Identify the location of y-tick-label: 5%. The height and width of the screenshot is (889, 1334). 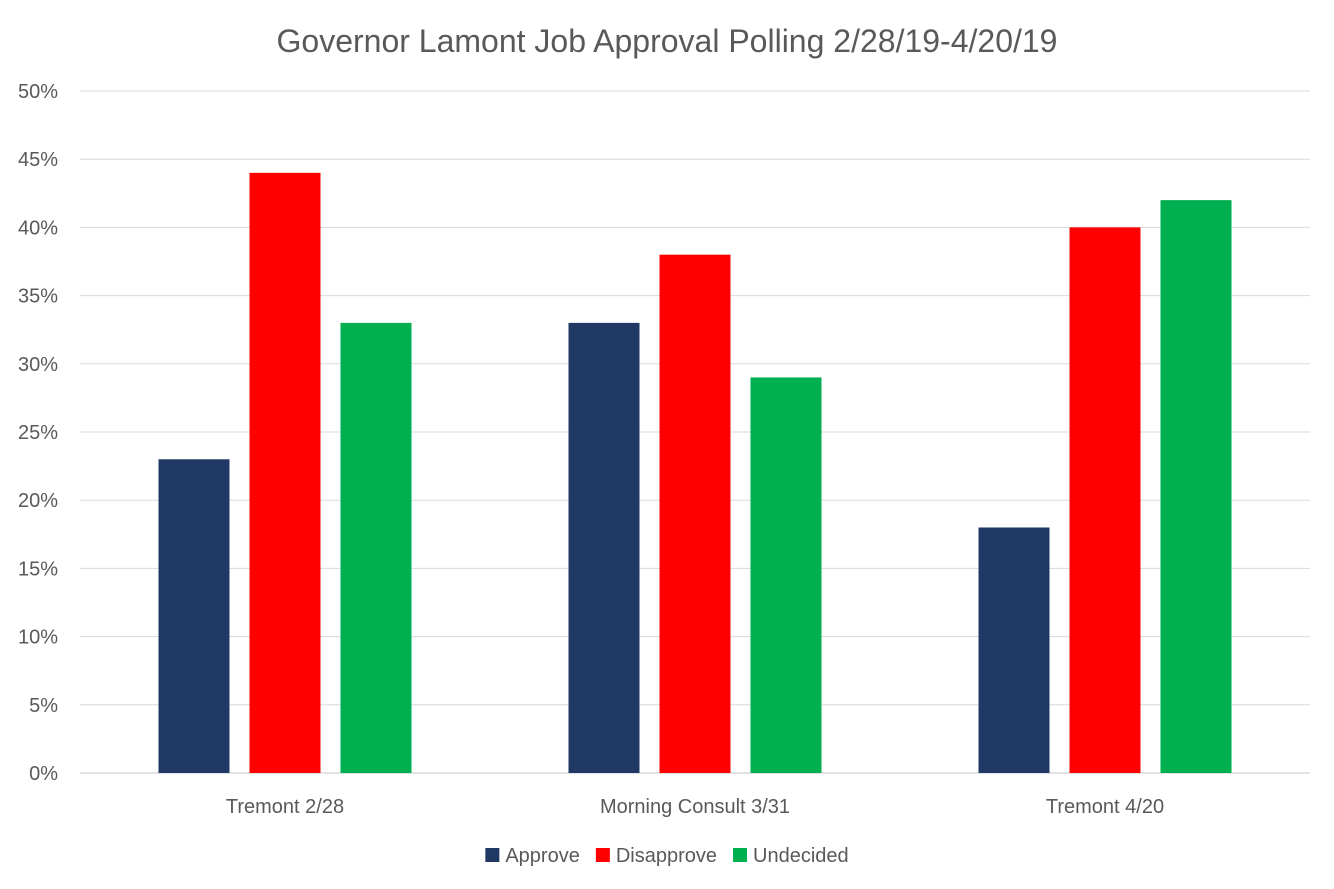
(43, 706).